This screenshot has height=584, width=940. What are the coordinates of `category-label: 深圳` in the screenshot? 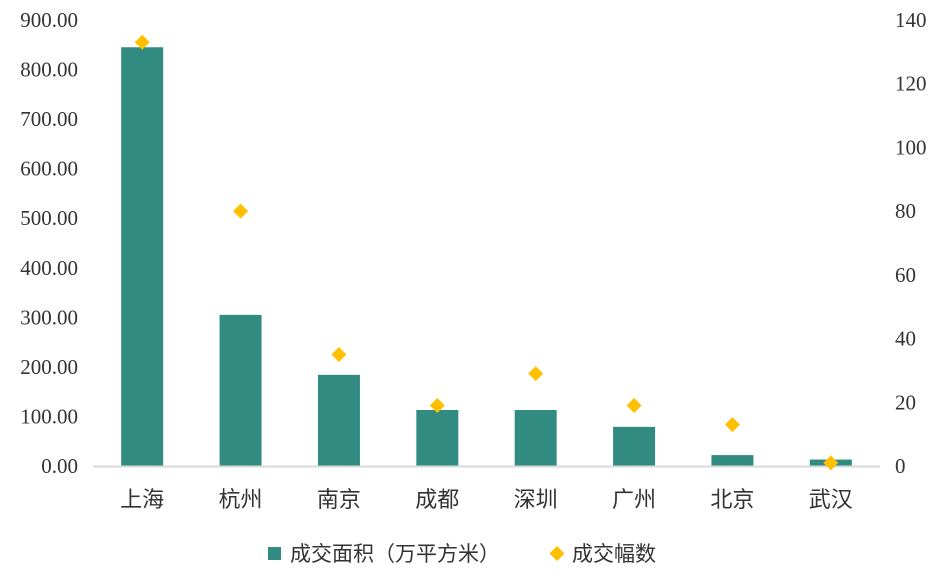 It's located at (536, 499).